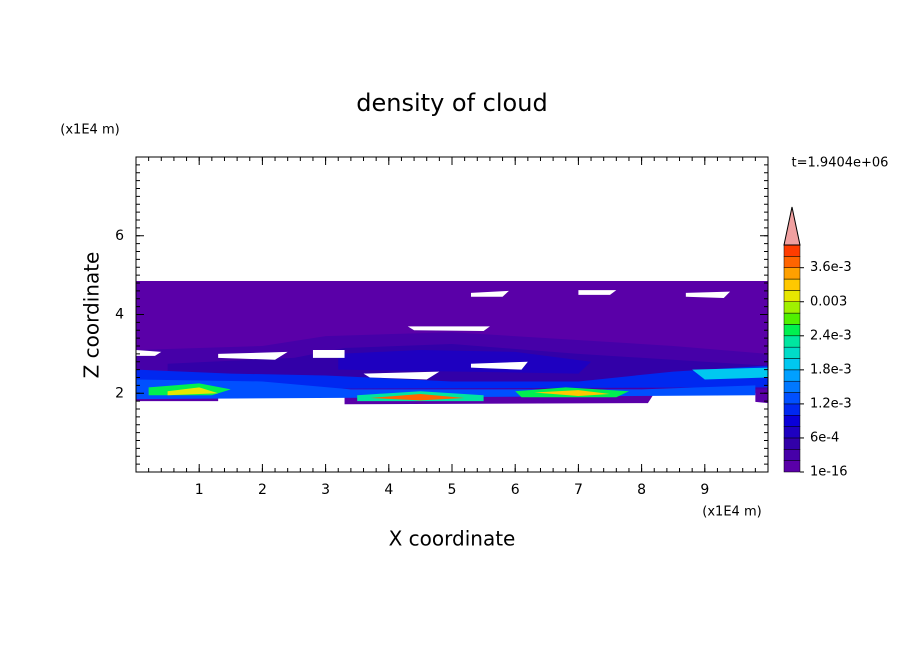  I want to click on colorbar-extend, so click(792, 226).